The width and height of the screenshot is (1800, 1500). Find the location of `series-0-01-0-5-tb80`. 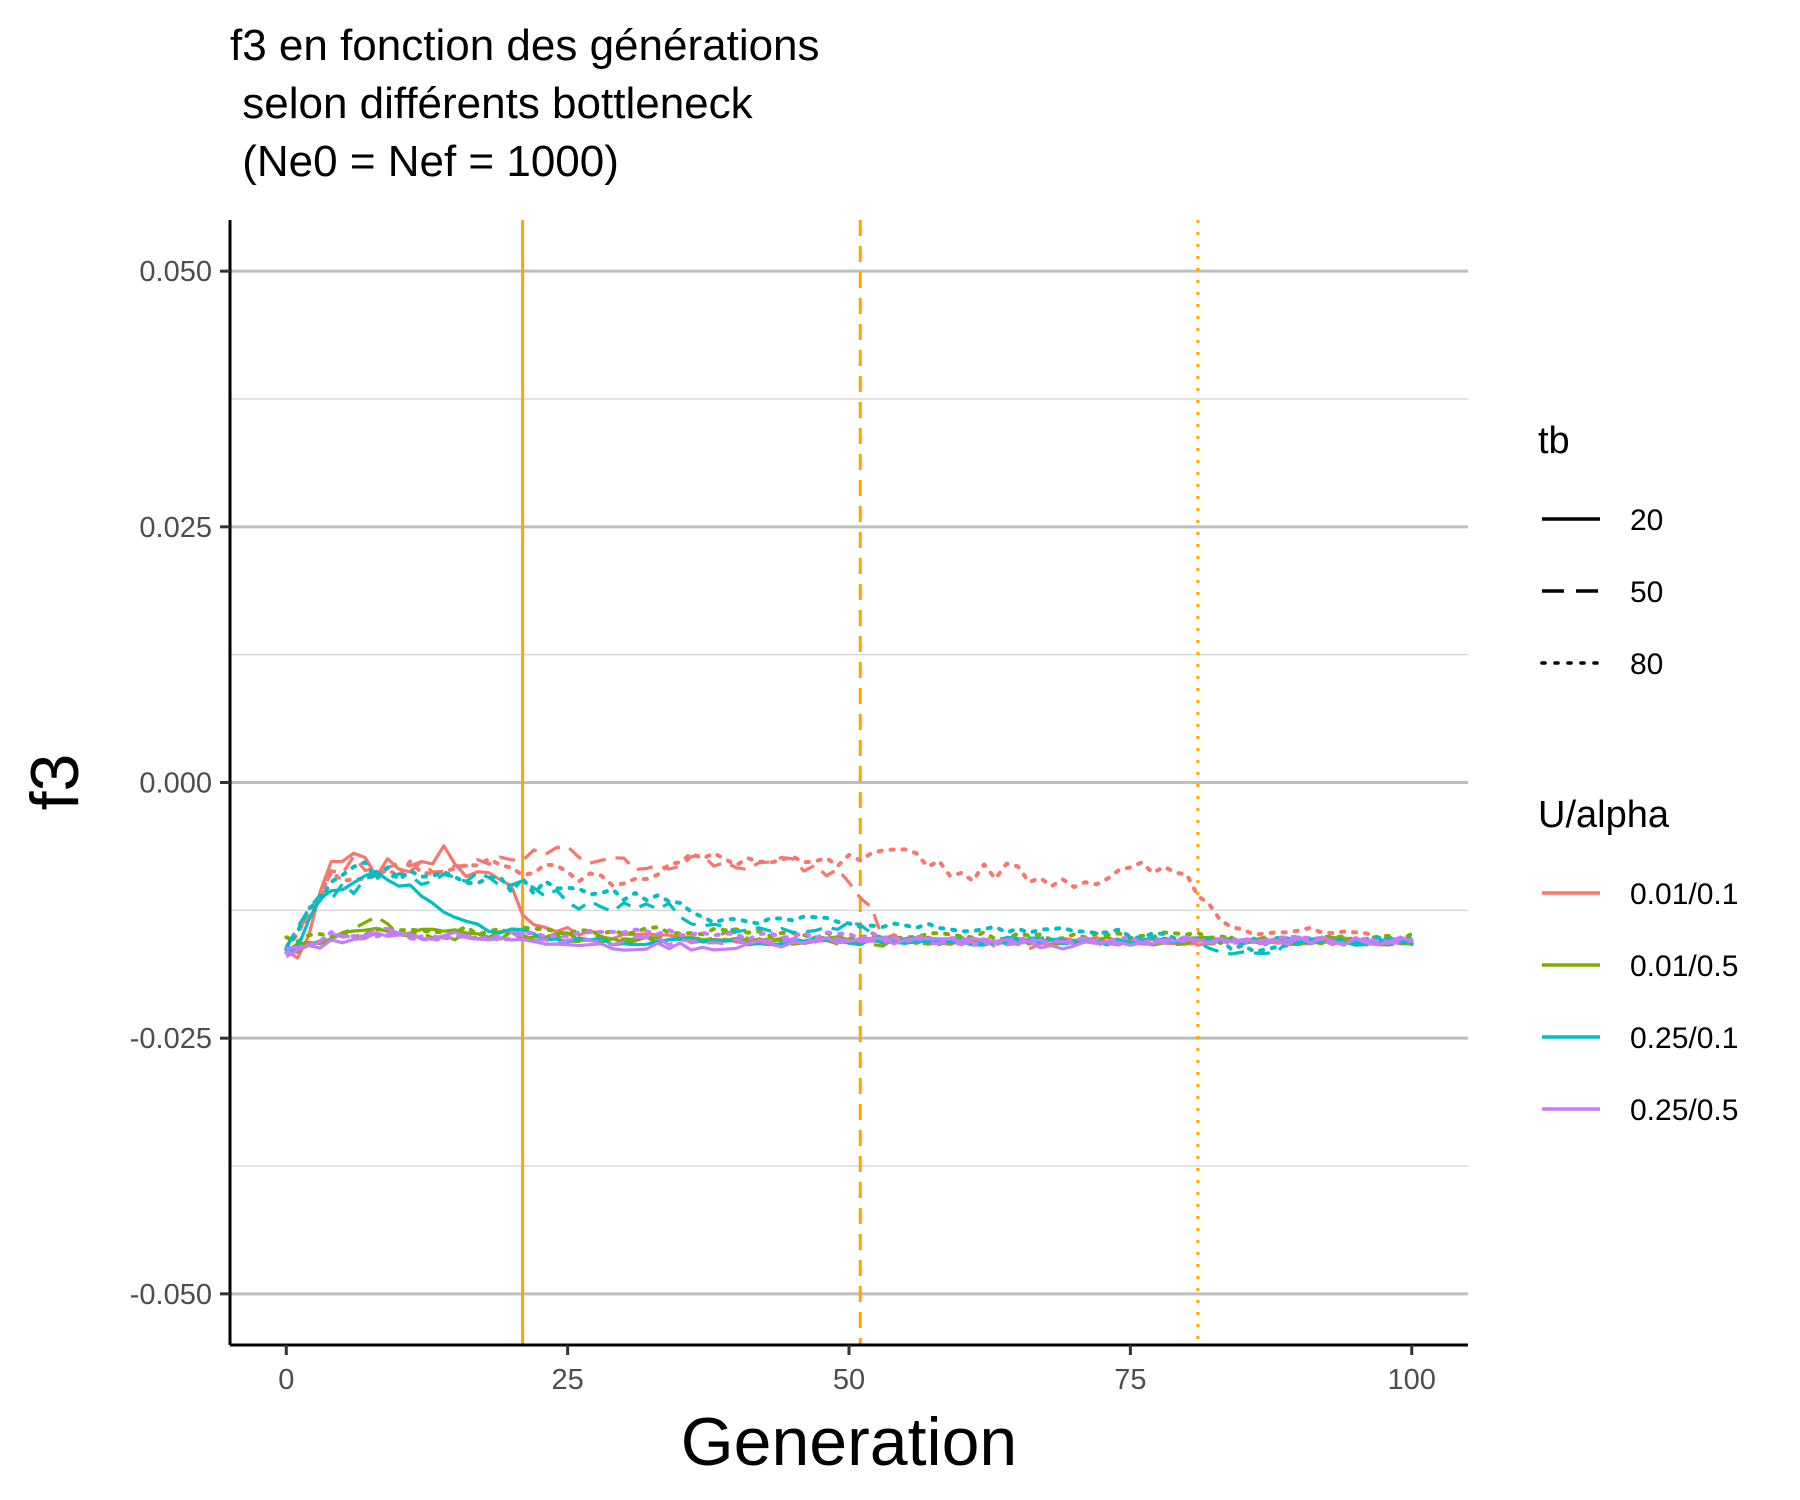

series-0-01-0-5-tb80 is located at coordinates (849, 935).